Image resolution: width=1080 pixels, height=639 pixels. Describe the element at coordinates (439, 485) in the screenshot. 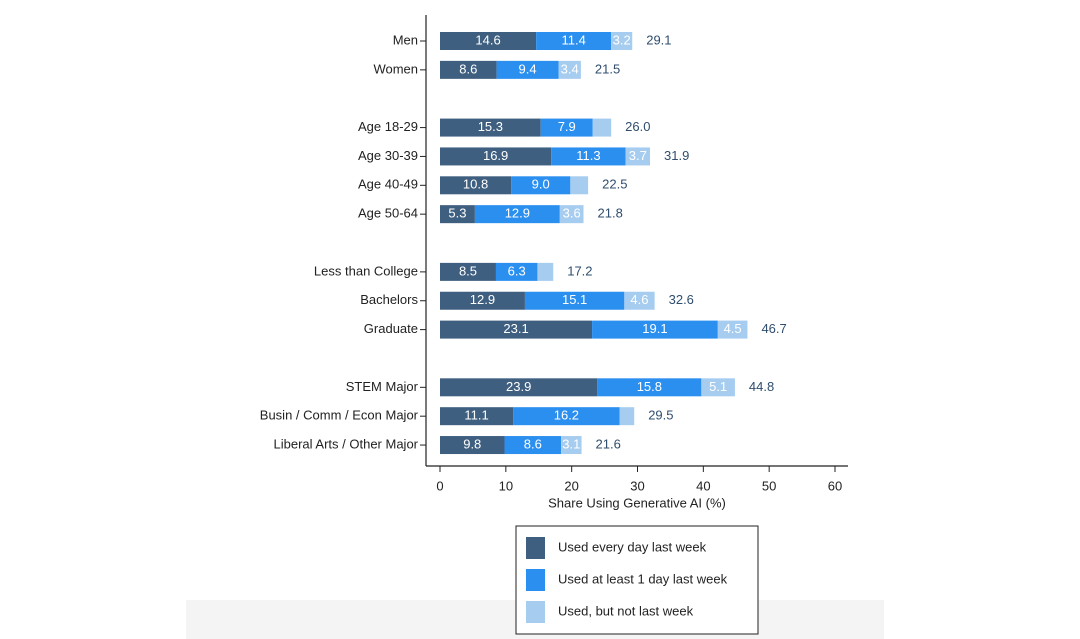

I see `x-tick-label: 0` at that location.